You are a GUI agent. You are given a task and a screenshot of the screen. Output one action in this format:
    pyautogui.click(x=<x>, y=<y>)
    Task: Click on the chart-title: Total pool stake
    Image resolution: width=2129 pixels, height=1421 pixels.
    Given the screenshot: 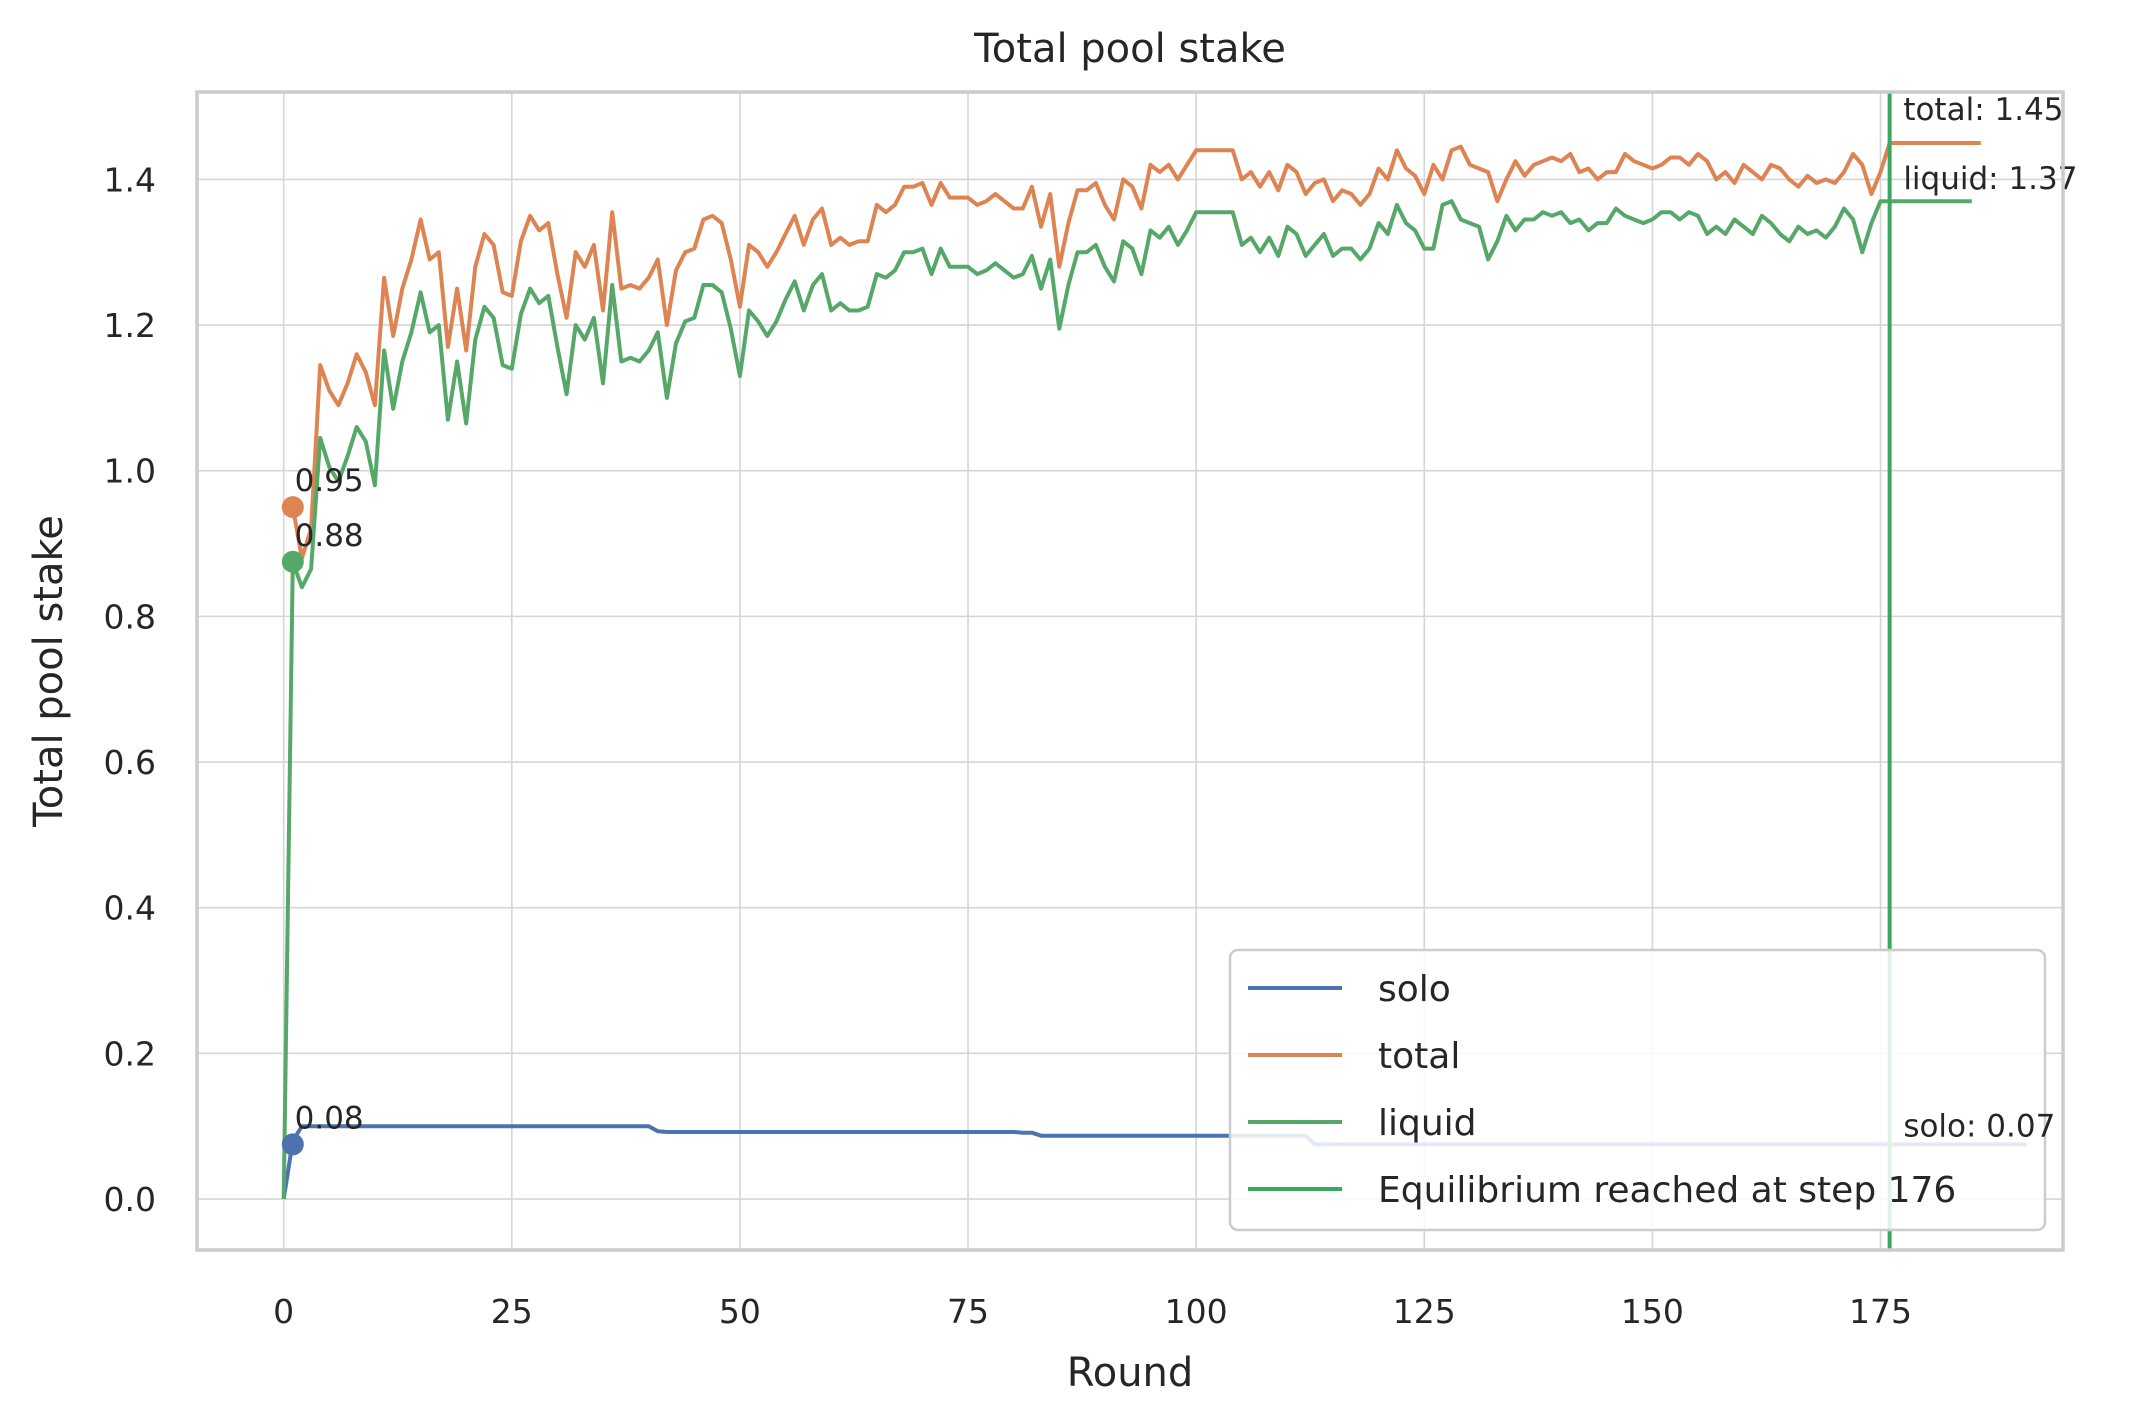 What is the action you would take?
    pyautogui.click(x=1129, y=49)
    